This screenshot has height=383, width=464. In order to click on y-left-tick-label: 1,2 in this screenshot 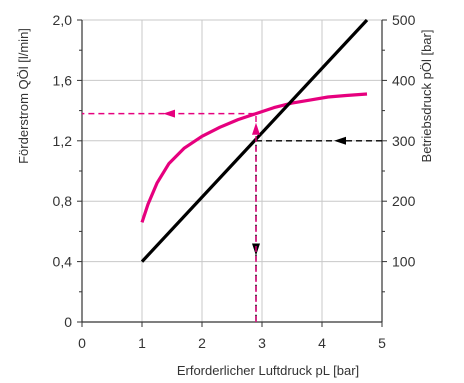, I will do `click(63, 141)`.